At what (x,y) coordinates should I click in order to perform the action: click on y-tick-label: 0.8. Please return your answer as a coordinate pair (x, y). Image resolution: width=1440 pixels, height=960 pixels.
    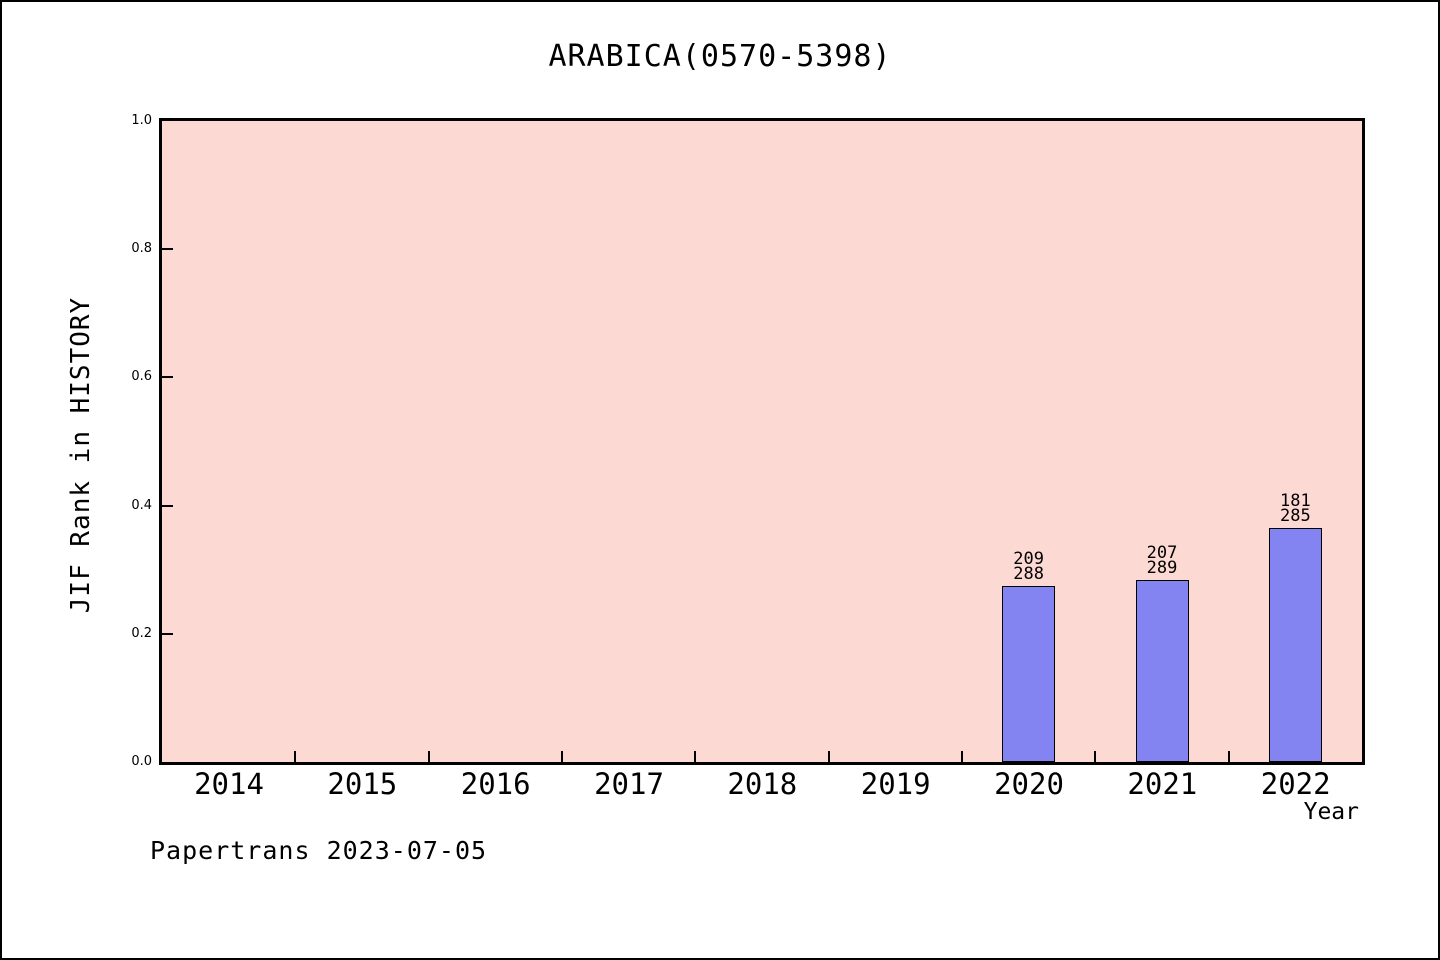
    Looking at the image, I should click on (141, 249).